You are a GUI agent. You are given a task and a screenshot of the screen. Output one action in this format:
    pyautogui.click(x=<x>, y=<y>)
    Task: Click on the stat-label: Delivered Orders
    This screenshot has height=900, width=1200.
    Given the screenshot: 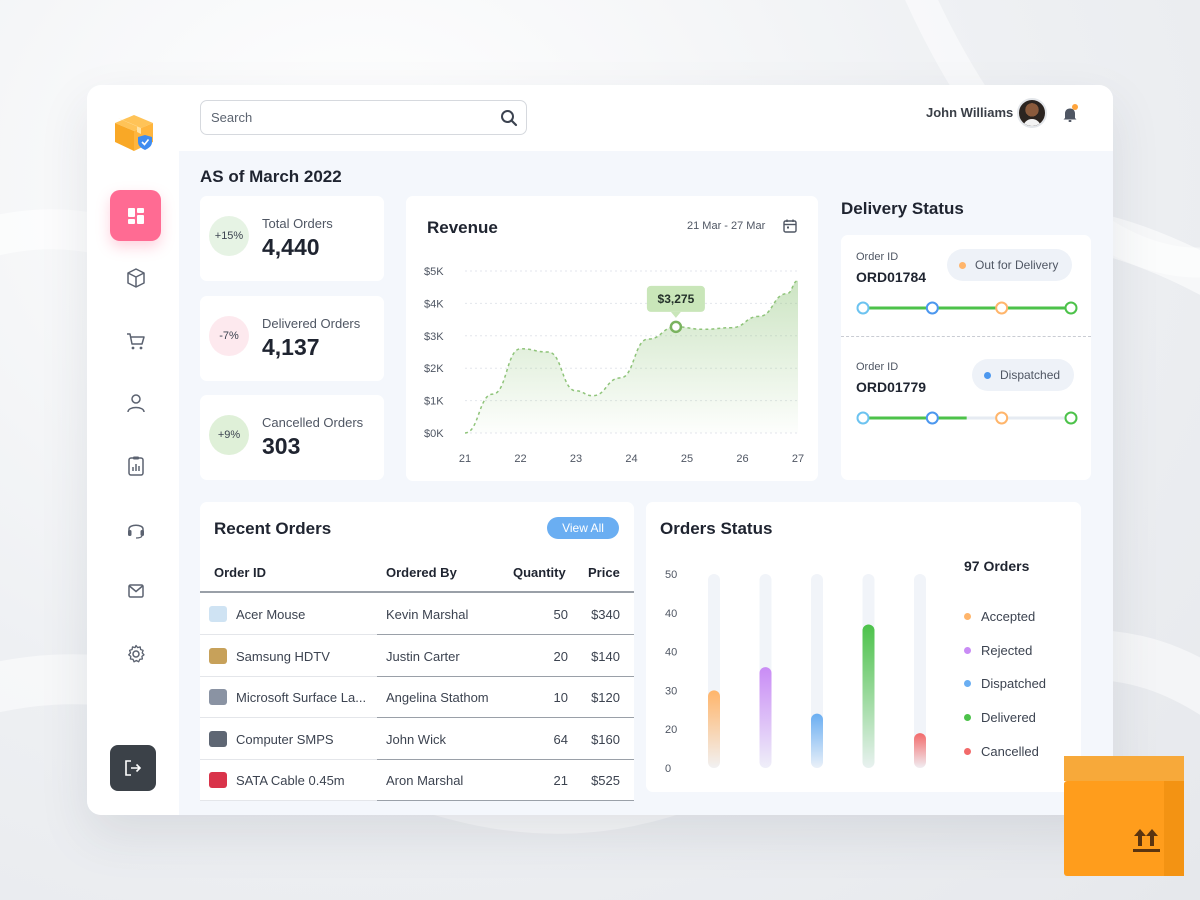 What is the action you would take?
    pyautogui.click(x=311, y=323)
    